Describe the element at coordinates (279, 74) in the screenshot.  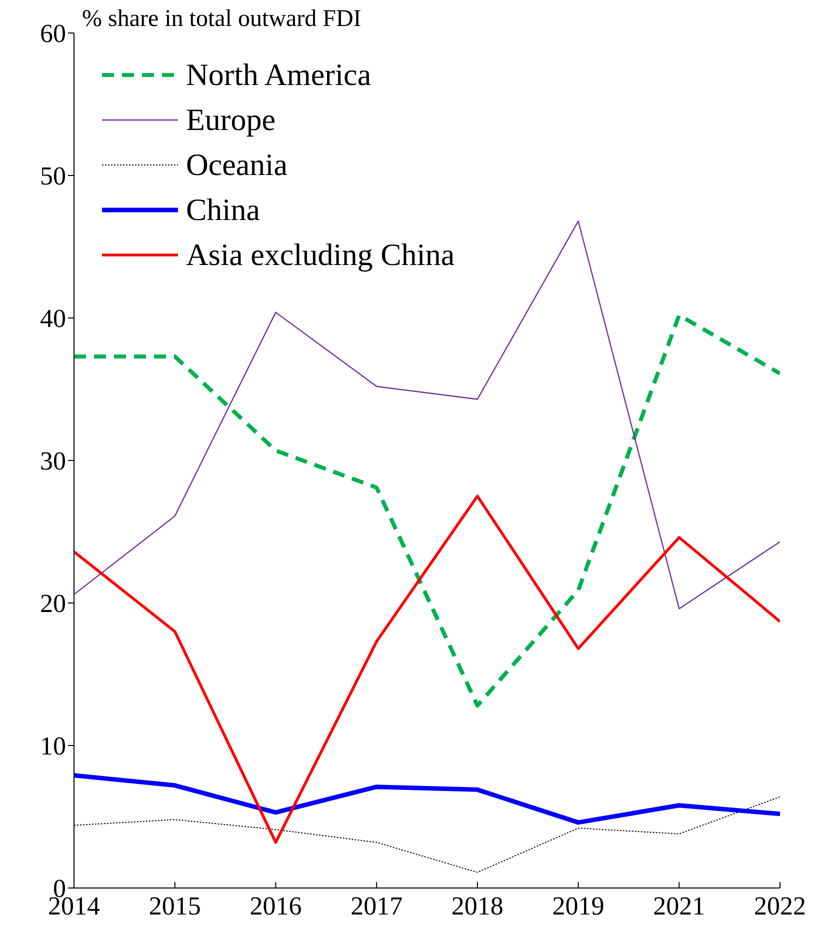
I see `legend-label: North America` at that location.